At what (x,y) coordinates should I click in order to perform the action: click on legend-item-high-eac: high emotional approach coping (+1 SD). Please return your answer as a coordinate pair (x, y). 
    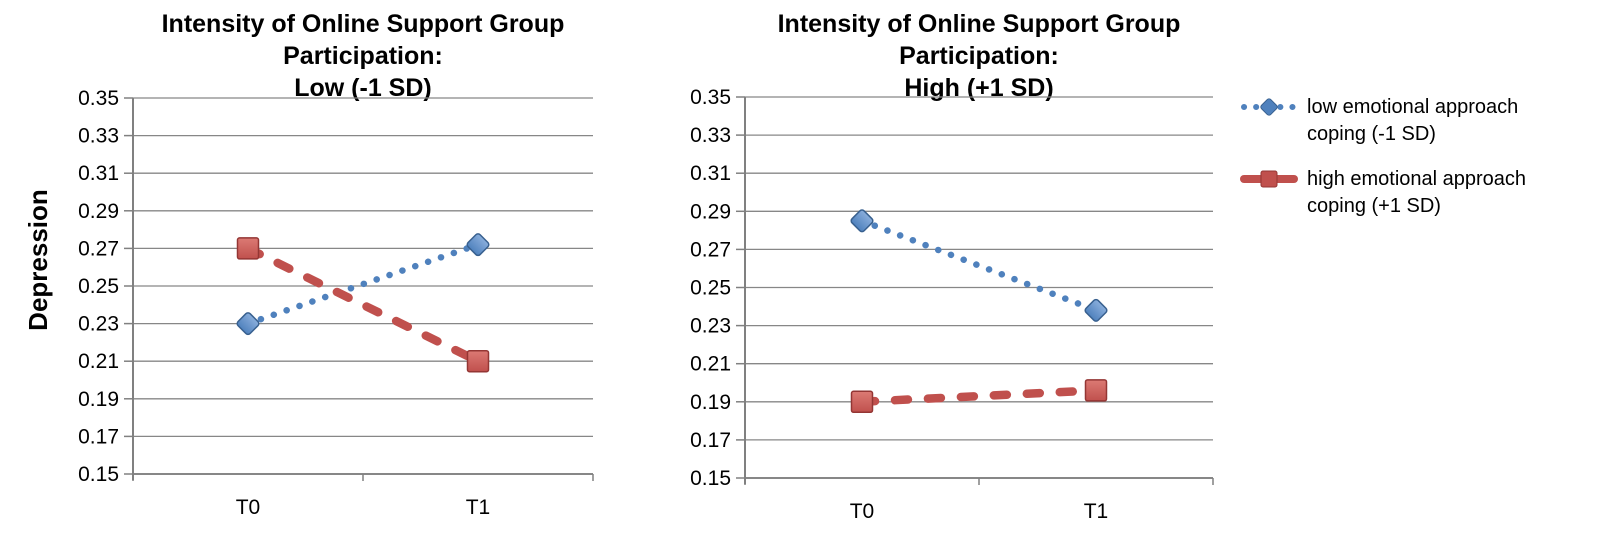
    Looking at the image, I should click on (1391, 193).